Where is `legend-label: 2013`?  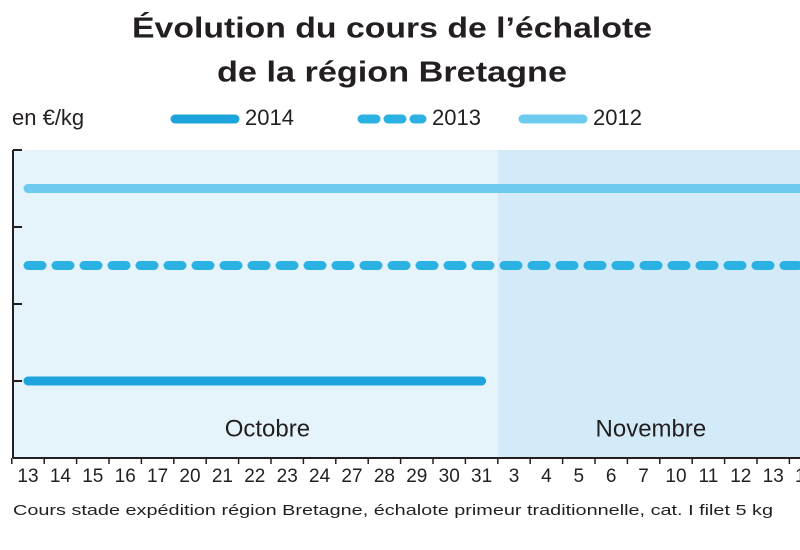
legend-label: 2013 is located at coordinates (456, 117).